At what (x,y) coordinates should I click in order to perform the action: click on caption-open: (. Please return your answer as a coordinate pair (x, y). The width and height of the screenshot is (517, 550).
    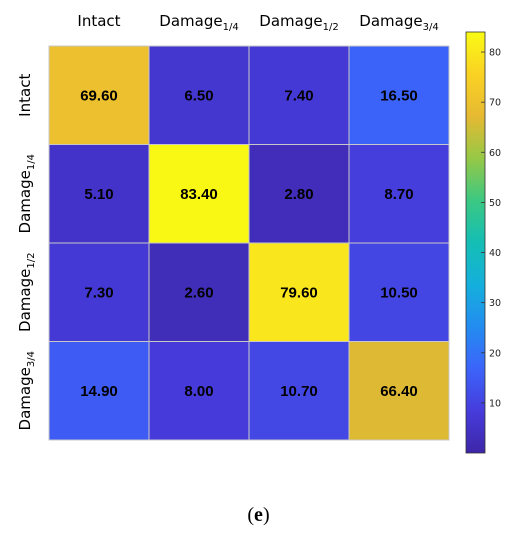
    Looking at the image, I should click on (251, 515).